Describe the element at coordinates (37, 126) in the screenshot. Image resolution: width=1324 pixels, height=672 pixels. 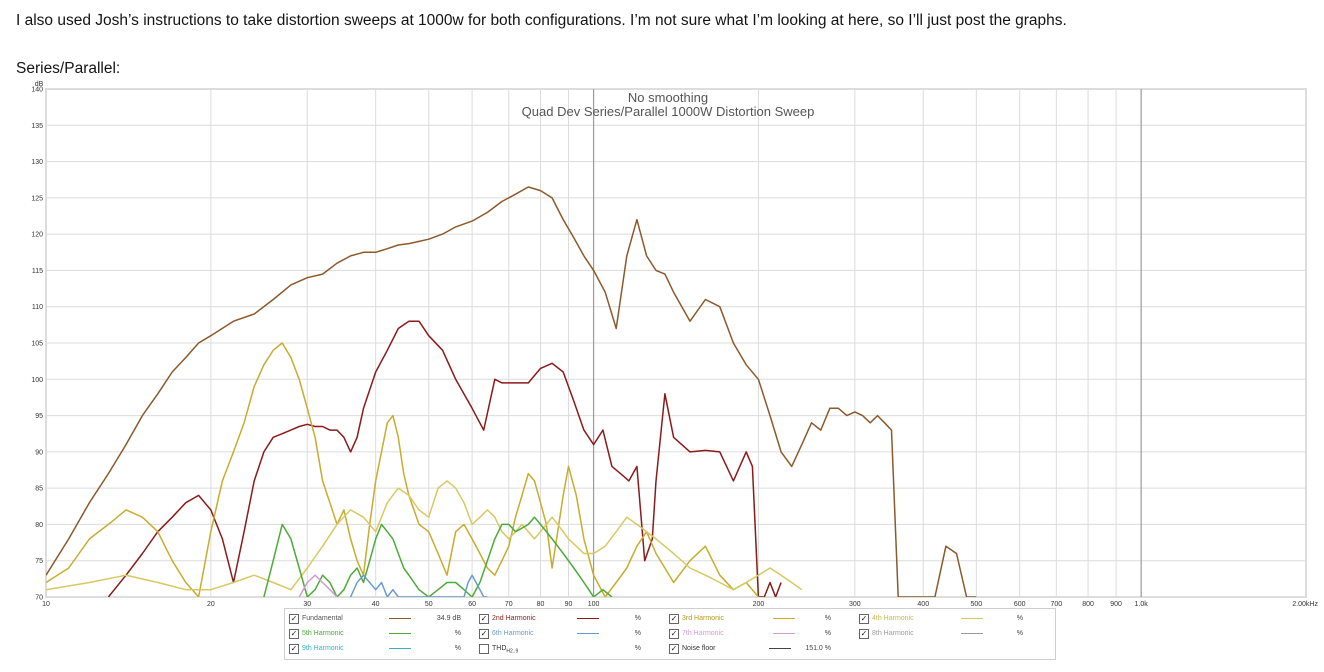
I see `y-tick-label: 135` at that location.